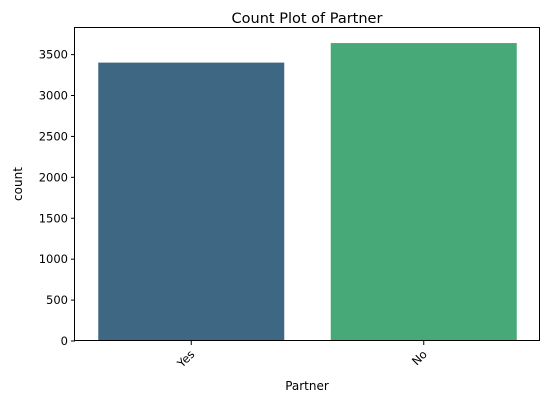 The height and width of the screenshot is (405, 549). What do you see at coordinates (307, 19) in the screenshot?
I see `chart-title: Count Plot of Partner` at bounding box center [307, 19].